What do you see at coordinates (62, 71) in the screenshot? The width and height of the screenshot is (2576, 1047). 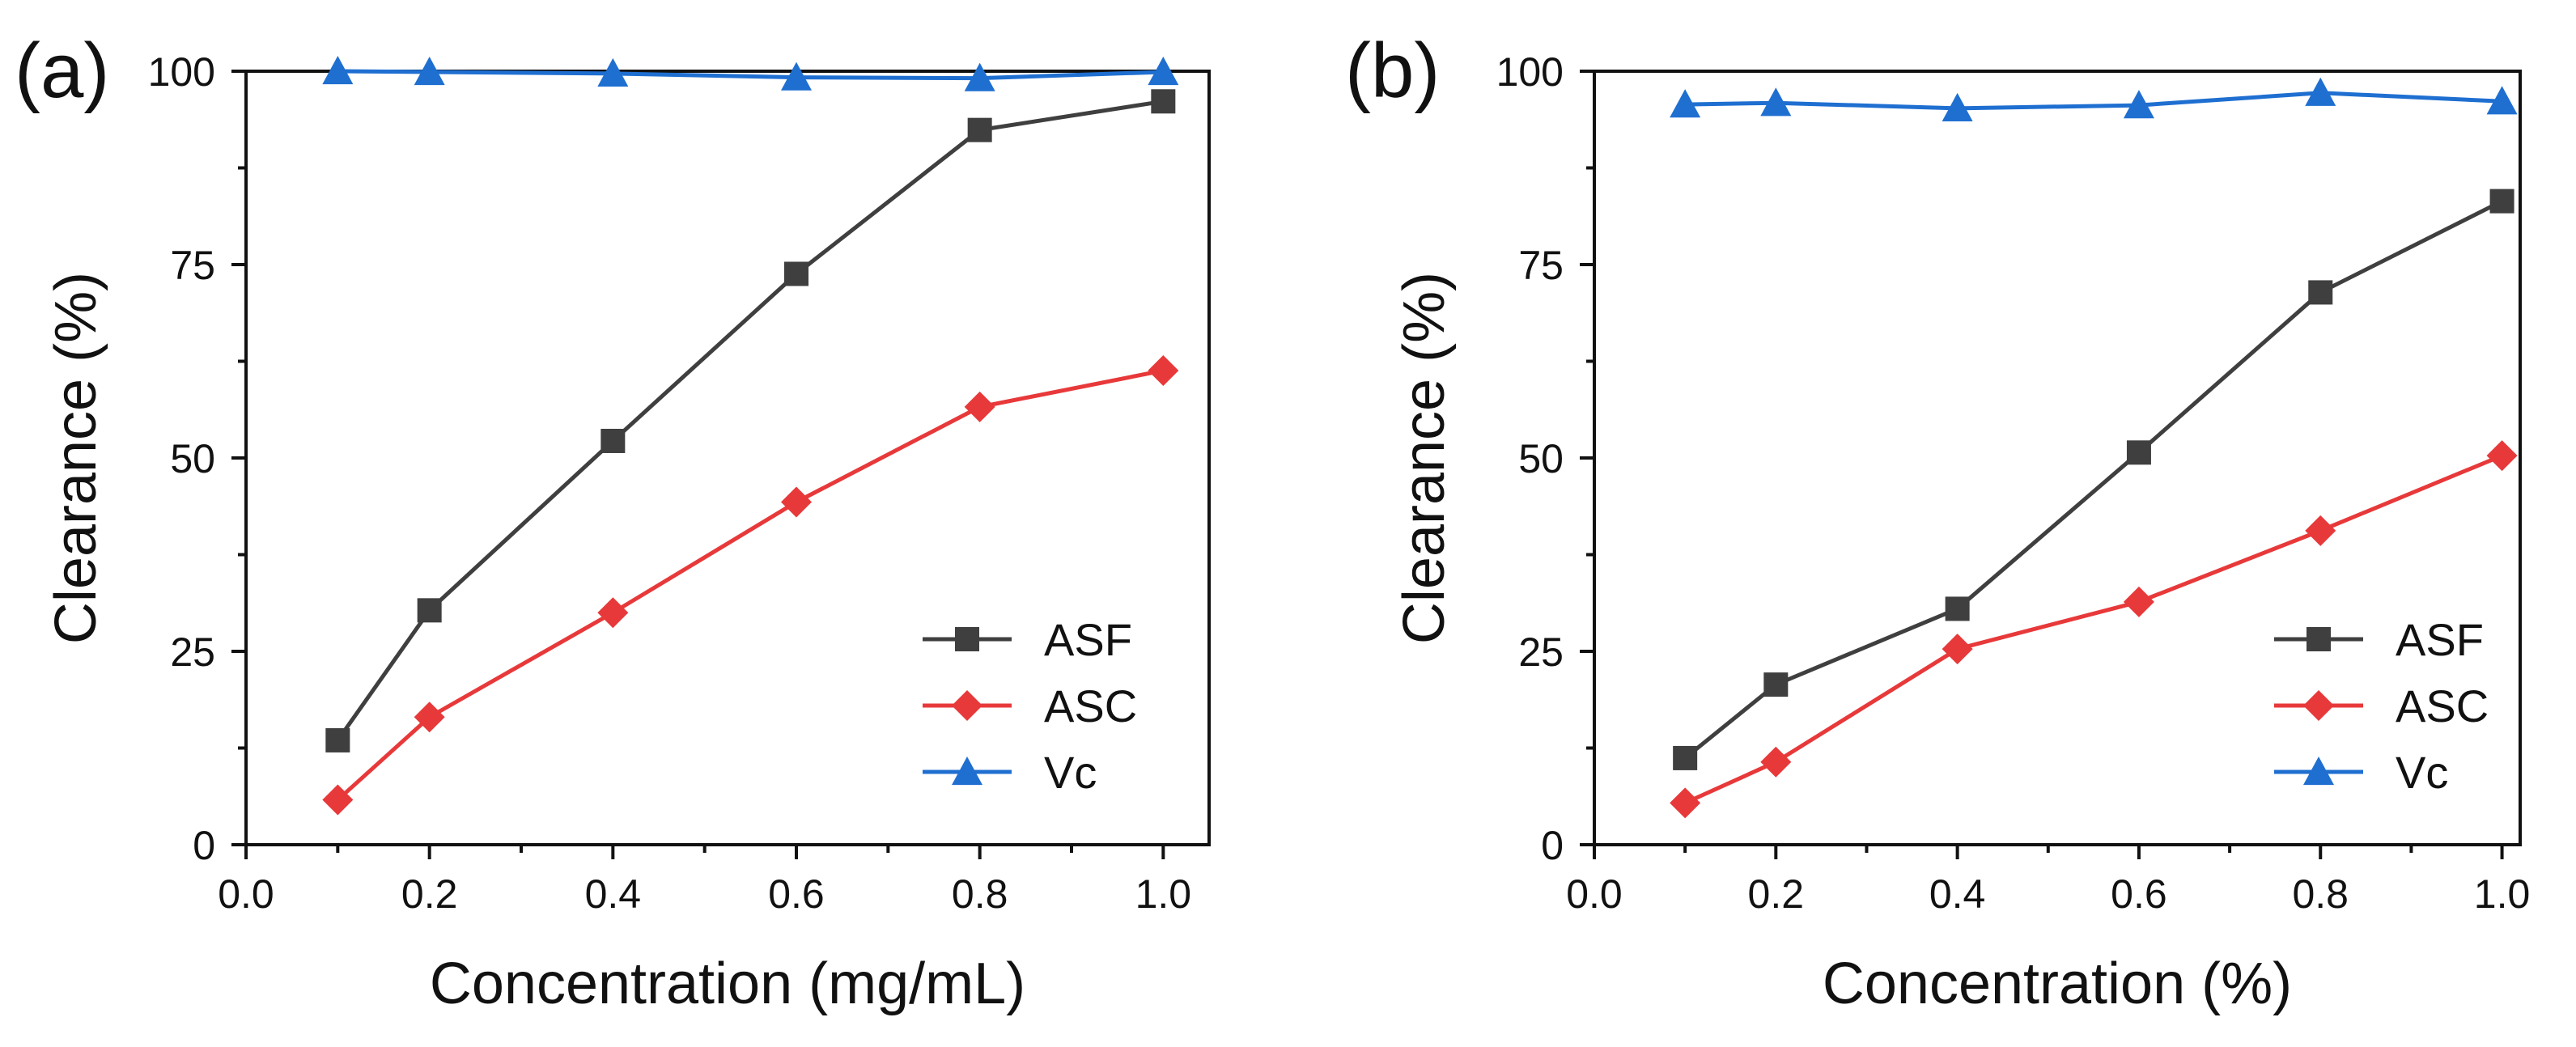 I see `panel-label: (a)` at bounding box center [62, 71].